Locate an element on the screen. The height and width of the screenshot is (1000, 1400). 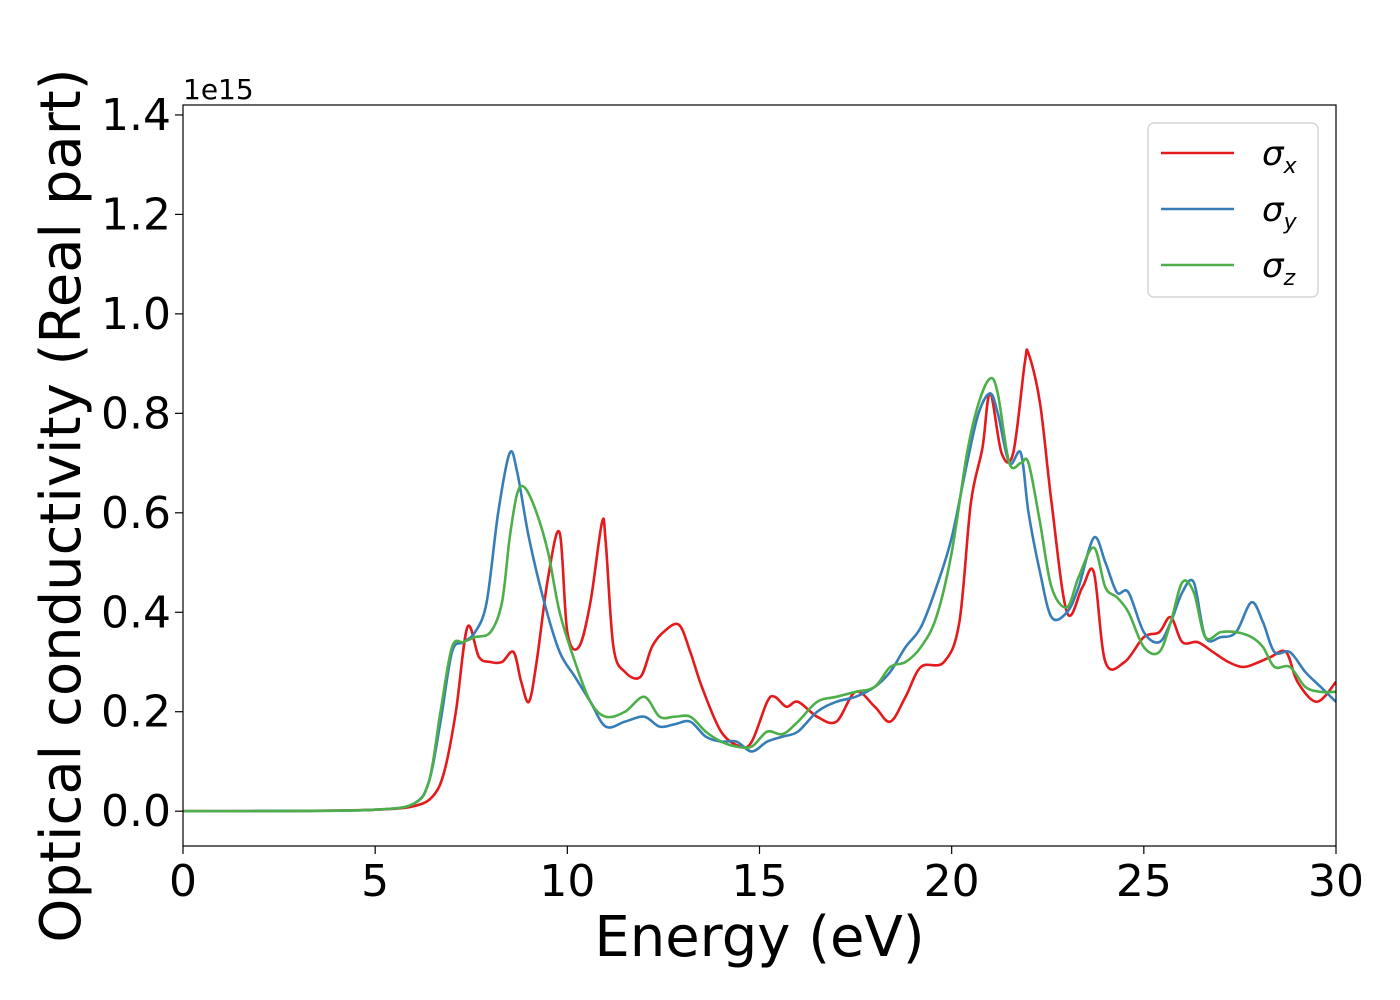
x-axis: 0 5 10 15 20 25 30 is located at coordinates (766, 876).